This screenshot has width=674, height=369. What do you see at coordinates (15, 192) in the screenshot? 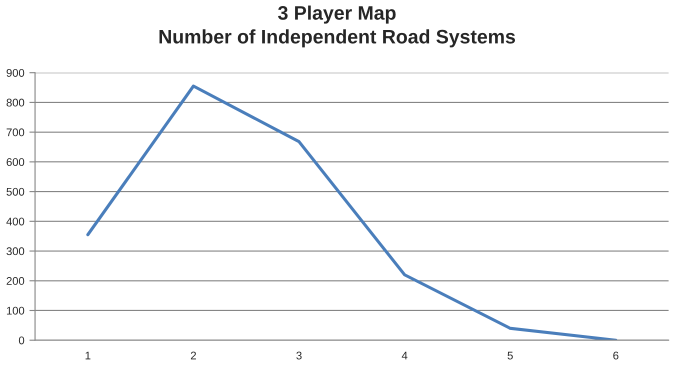
I see `y-tick-label: 500` at bounding box center [15, 192].